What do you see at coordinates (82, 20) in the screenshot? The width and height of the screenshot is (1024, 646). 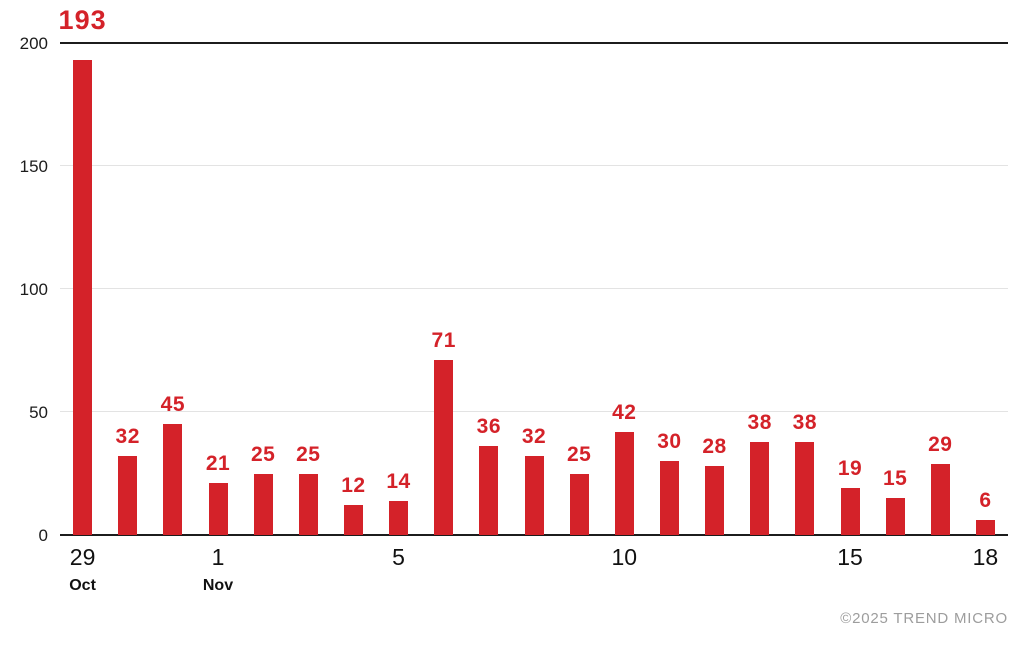 I see `bar-value-label: 193` at bounding box center [82, 20].